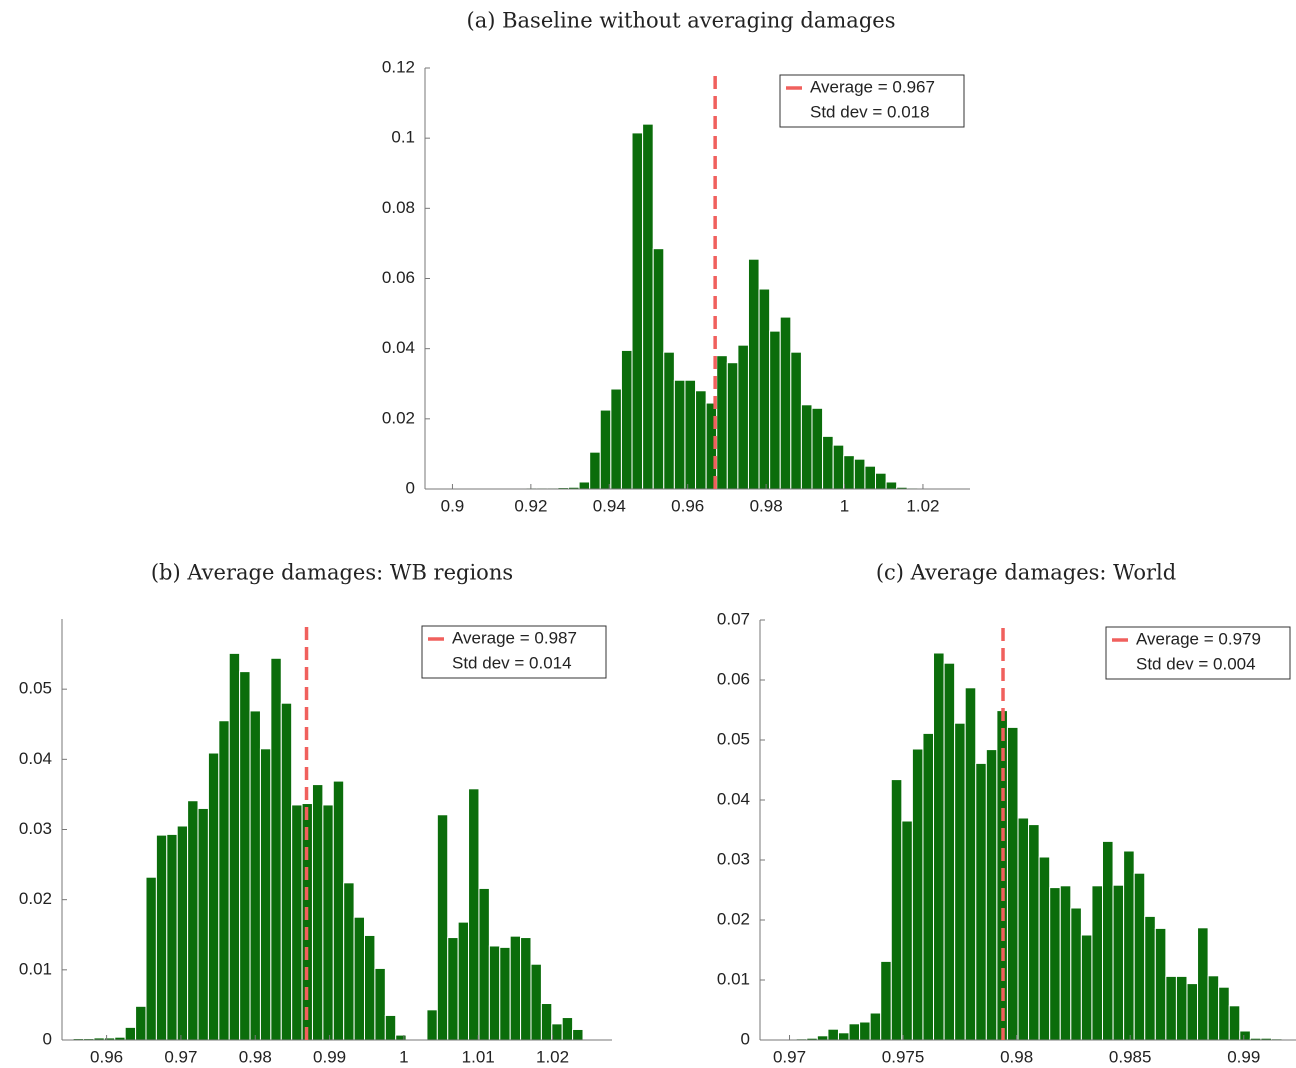 The width and height of the screenshot is (1296, 1068). Describe the element at coordinates (872, 86) in the screenshot. I see `legend-label: Average = 0.967` at that location.